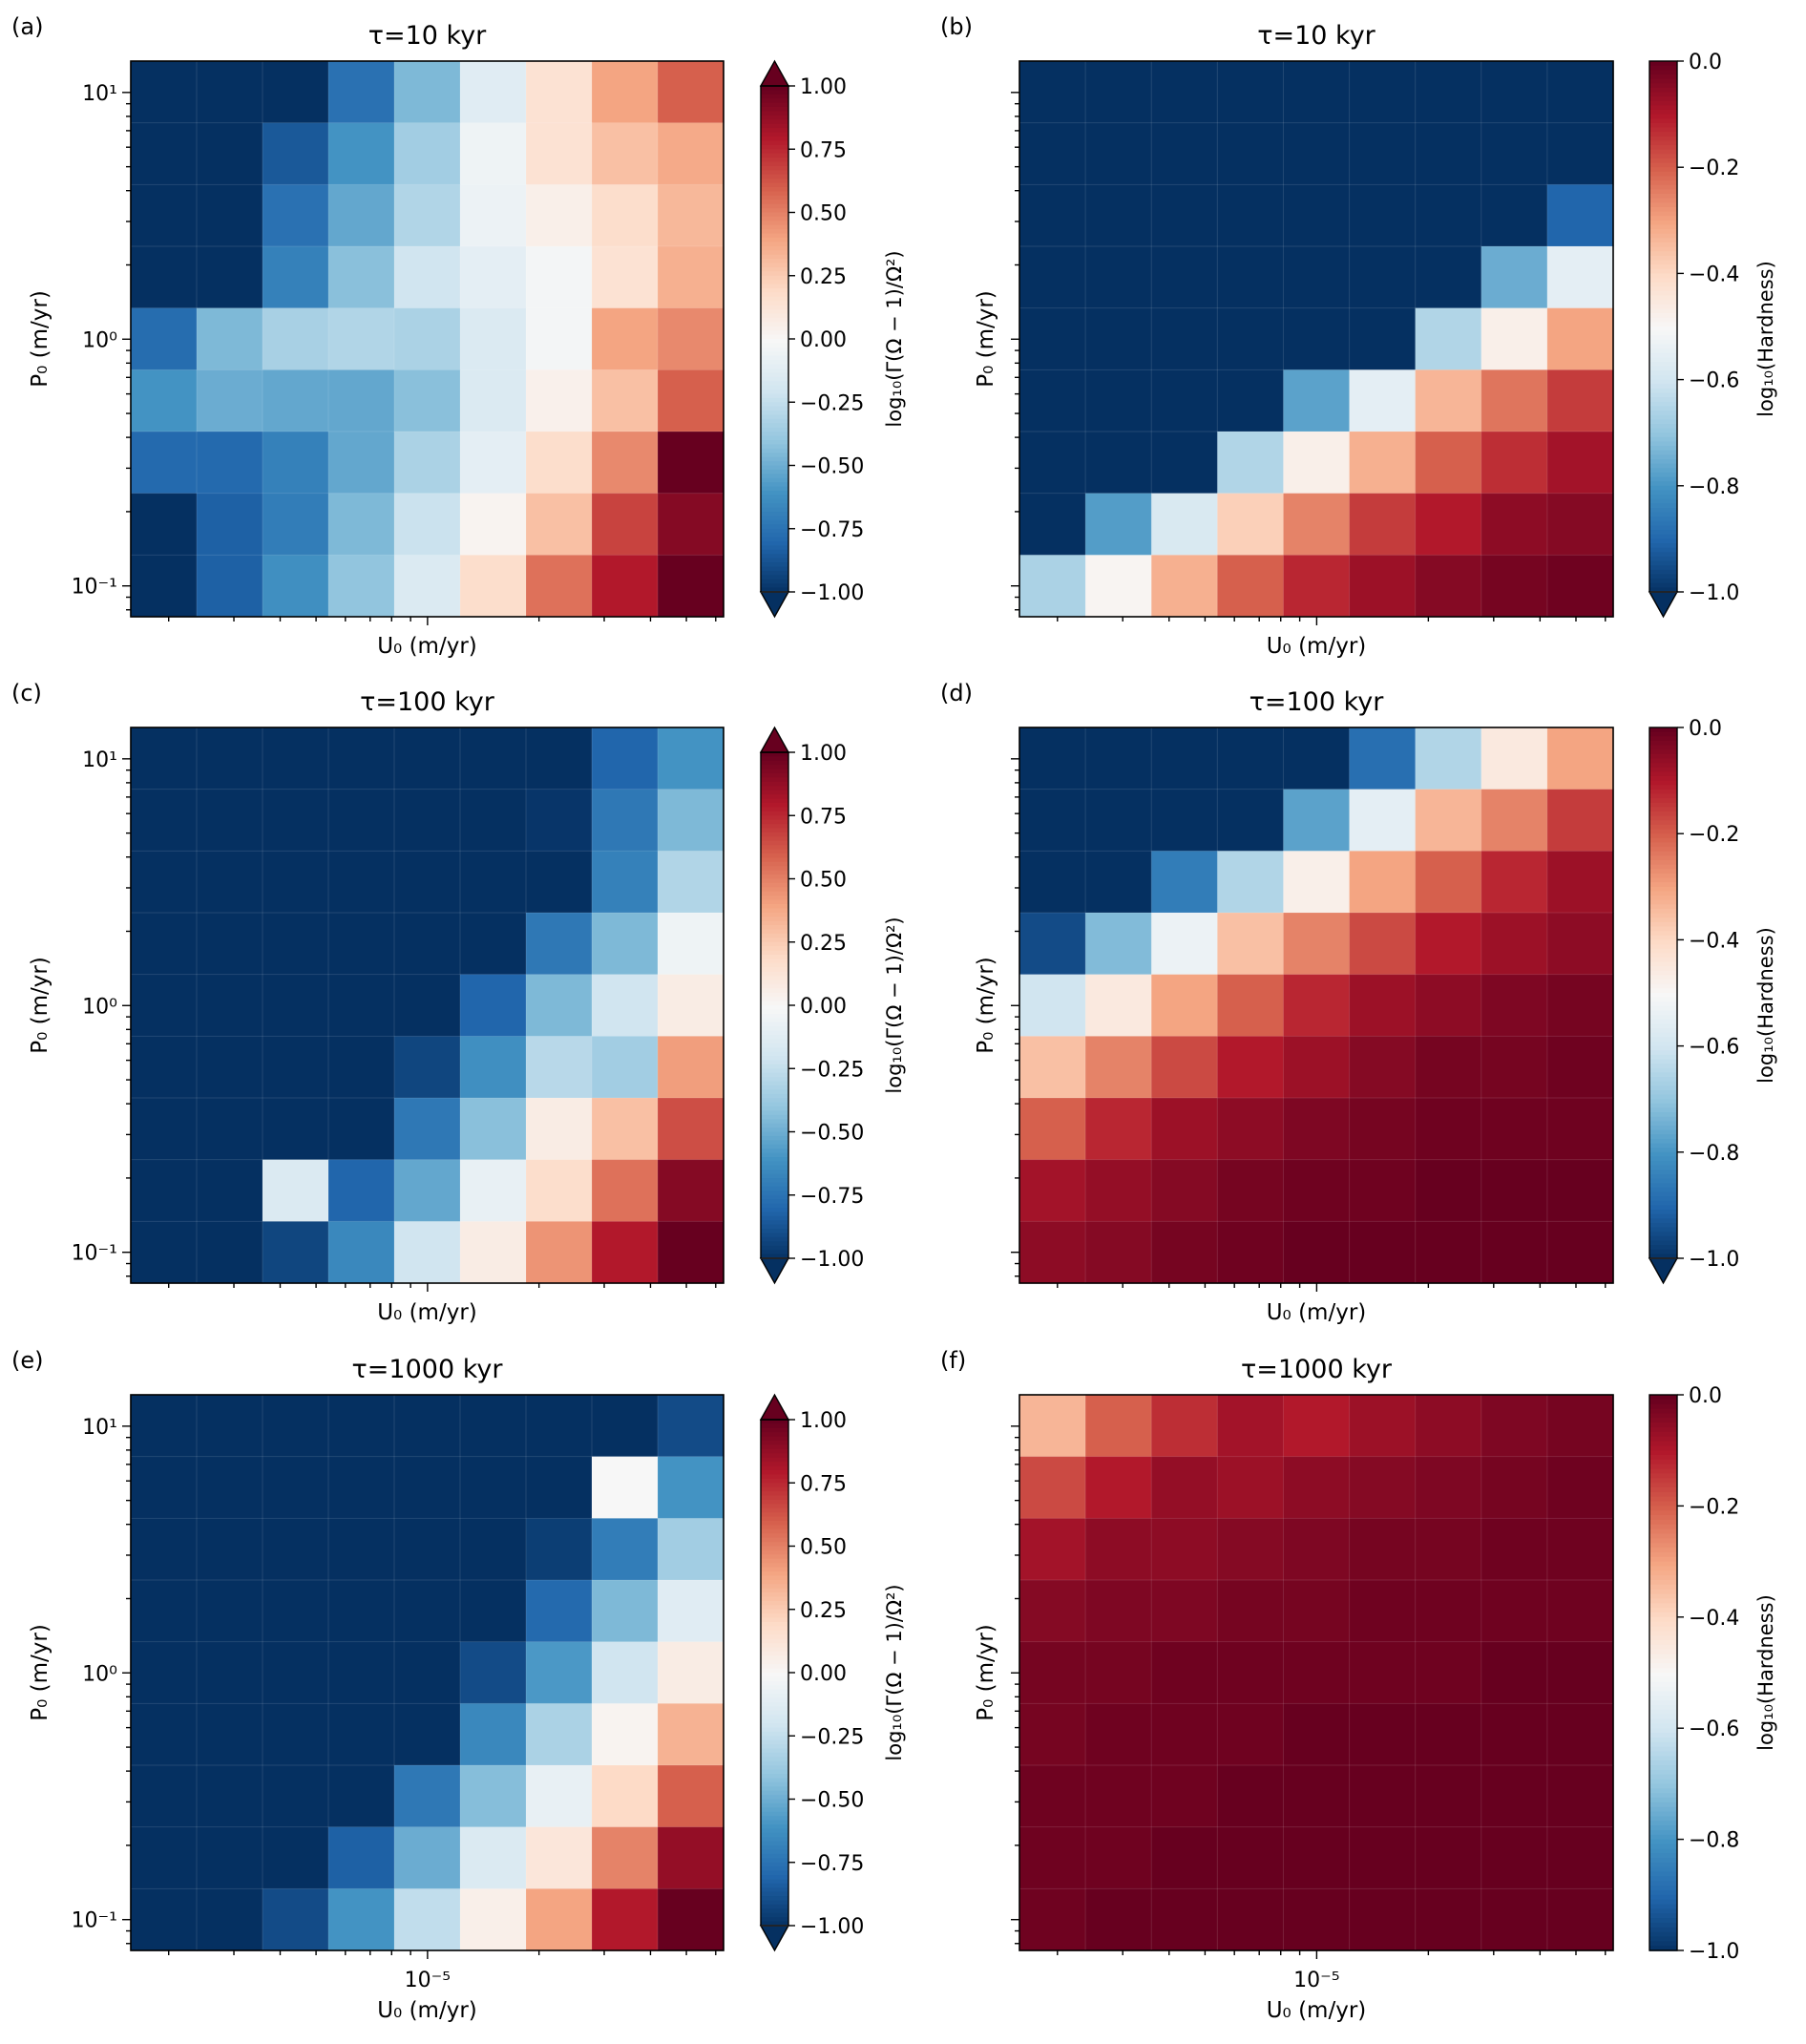 Image resolution: width=1806 pixels, height=2044 pixels. Describe the element at coordinates (1712, 1674) in the screenshot. I see `colorbar: 0.0 −0.2 −0.4 −0.6 −0.8 −1.0 log₁₀(Hardness)` at that location.